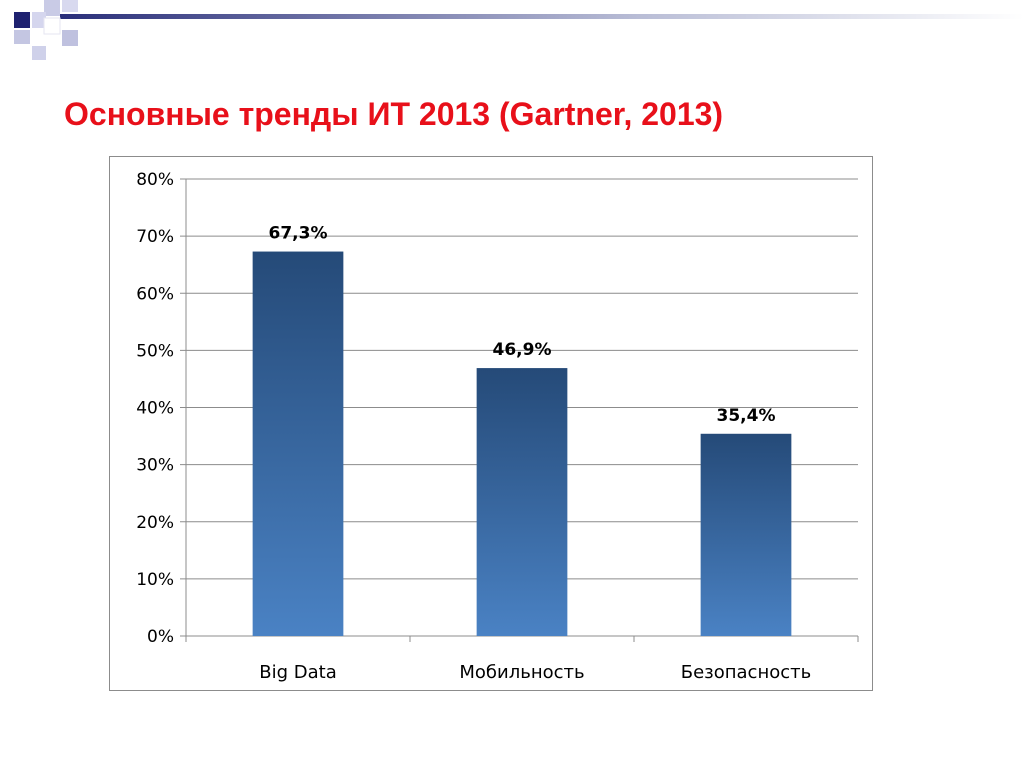 Image resolution: width=1024 pixels, height=768 pixels. Describe the element at coordinates (155, 294) in the screenshot. I see `y-tick-label: 60%` at that location.